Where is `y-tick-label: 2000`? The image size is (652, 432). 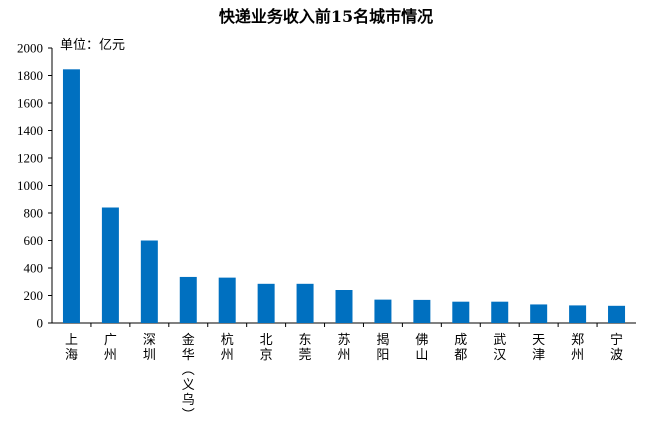
y-tick-label: 2000 is located at coordinates (30, 48).